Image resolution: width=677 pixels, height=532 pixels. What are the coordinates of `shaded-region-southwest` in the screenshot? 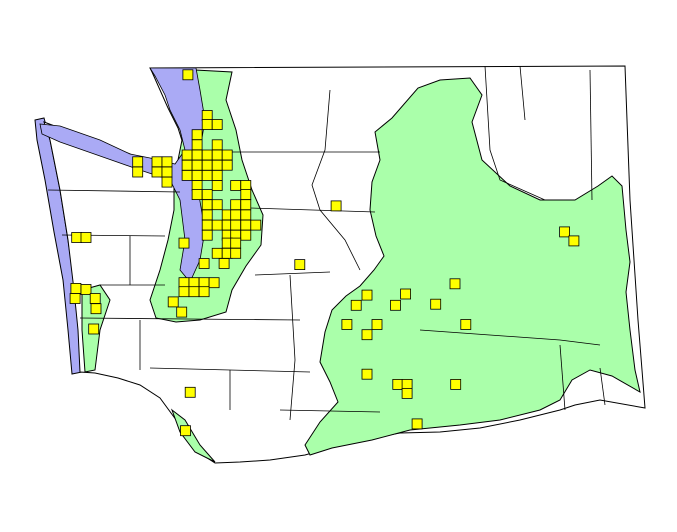 It's located at (193, 435).